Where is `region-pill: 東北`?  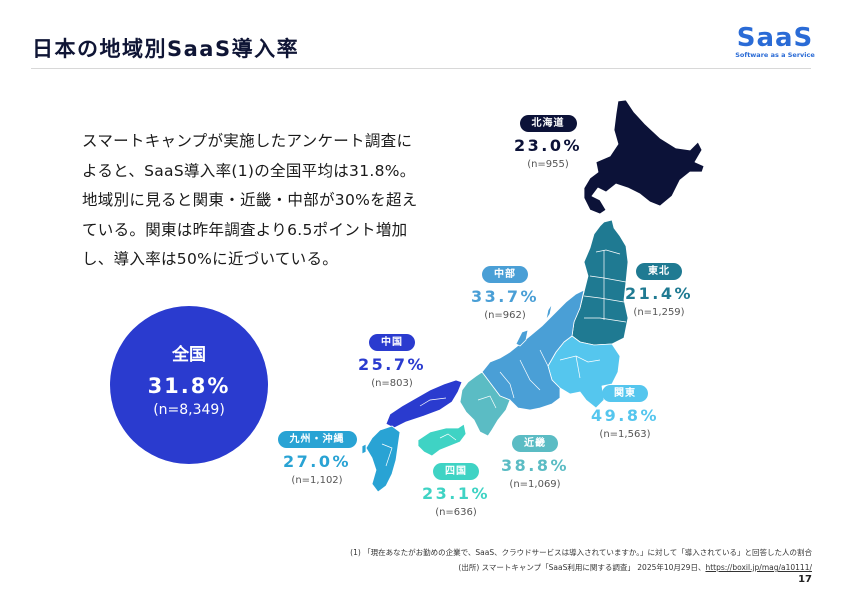 region-pill: 東北 is located at coordinates (659, 271).